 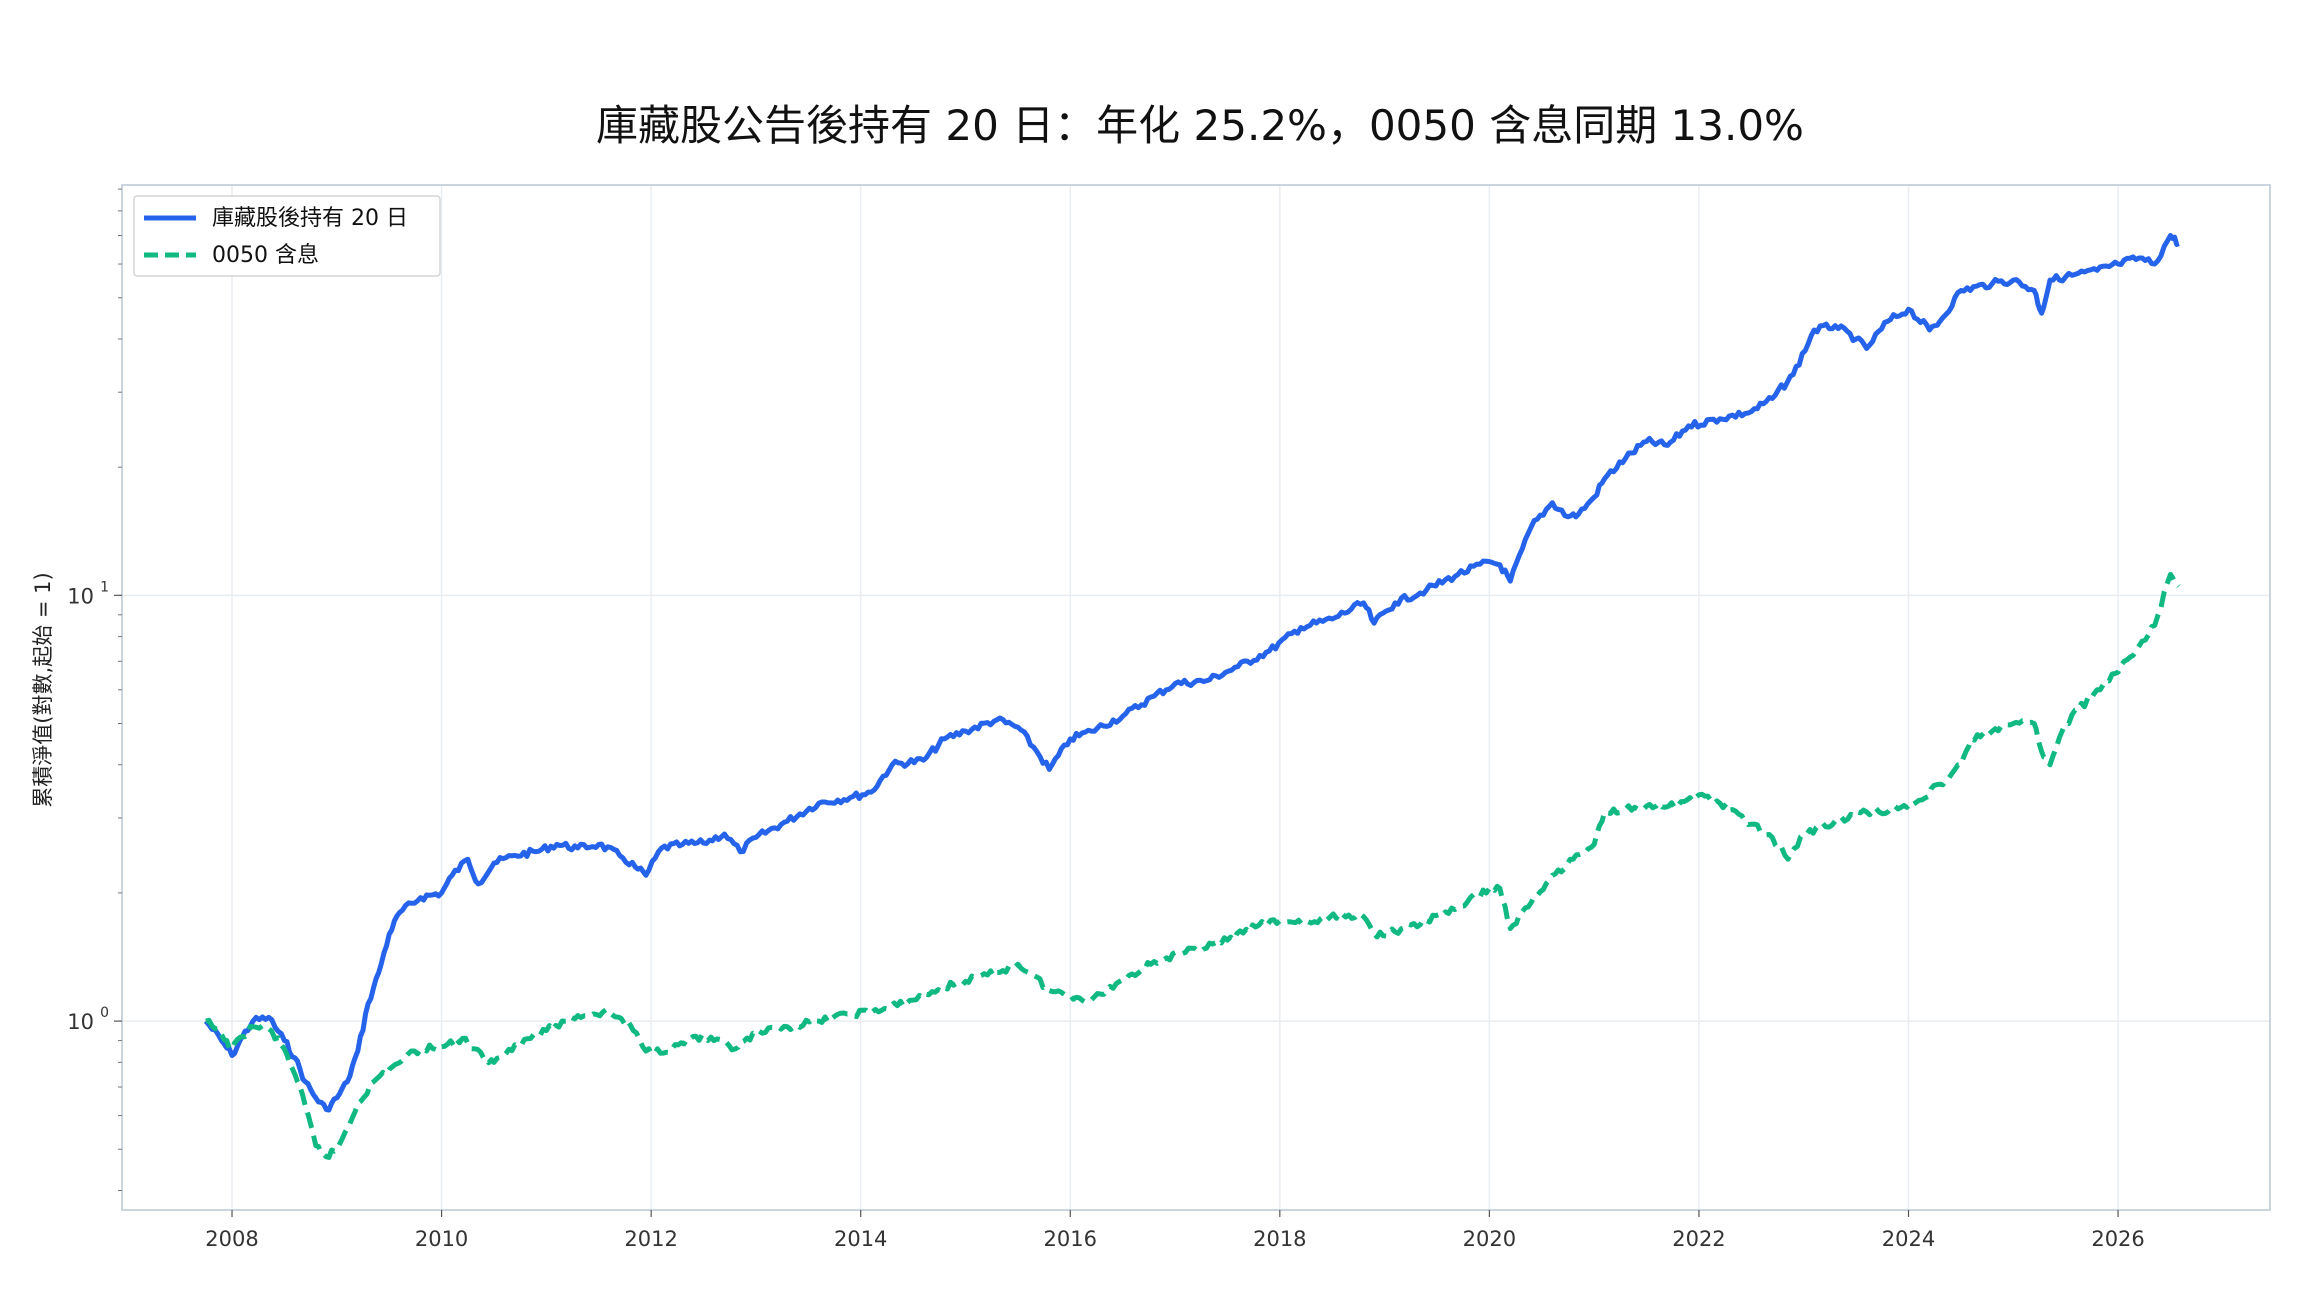 What do you see at coordinates (1070, 1239) in the screenshot?
I see `x-tick-label: 2016` at bounding box center [1070, 1239].